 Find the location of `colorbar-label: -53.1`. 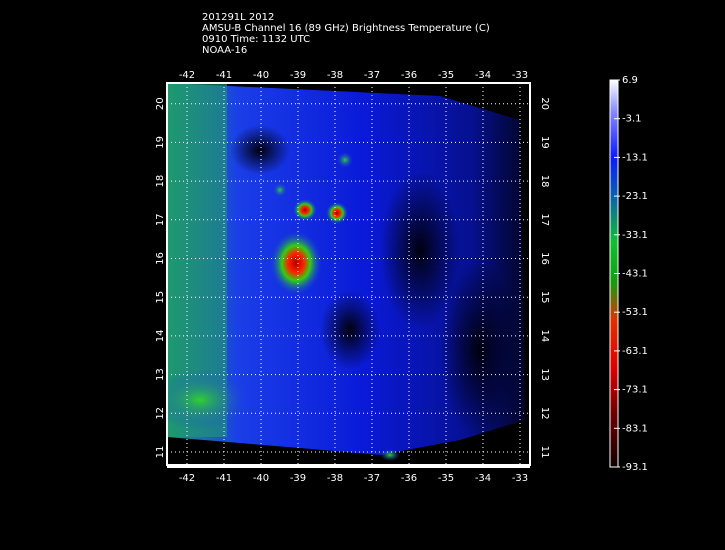

colorbar-label: -53.1 is located at coordinates (635, 312).